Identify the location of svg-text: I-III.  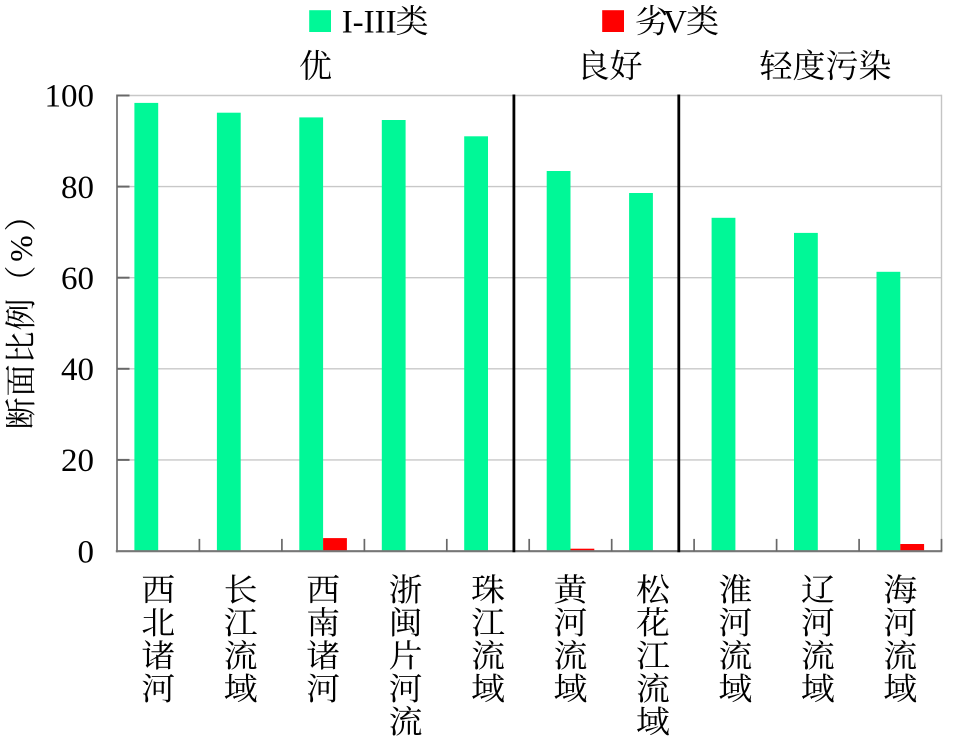
(369, 23).